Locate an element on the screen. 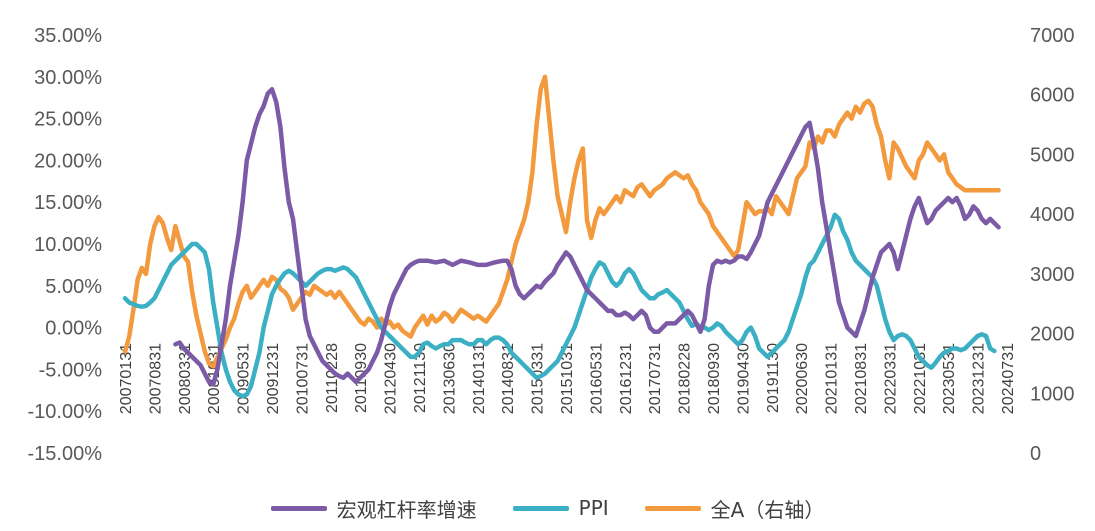 Image resolution: width=1095 pixels, height=531 pixels. legend-item-ppi: PPI is located at coordinates (560, 508).